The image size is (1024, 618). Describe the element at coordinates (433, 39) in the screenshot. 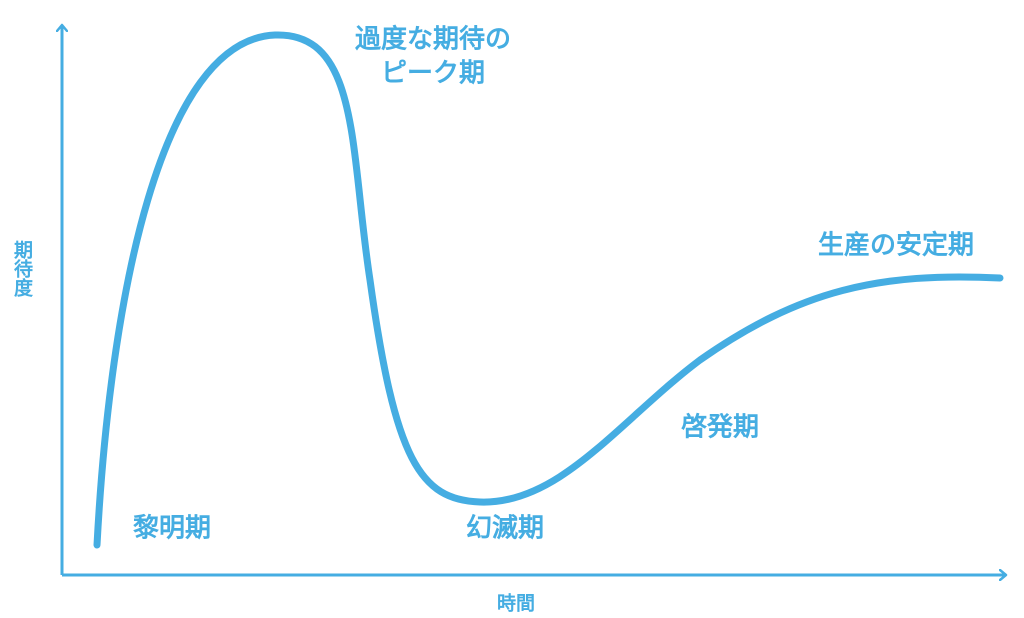

I see `phase-label: 過度な期待の` at that location.